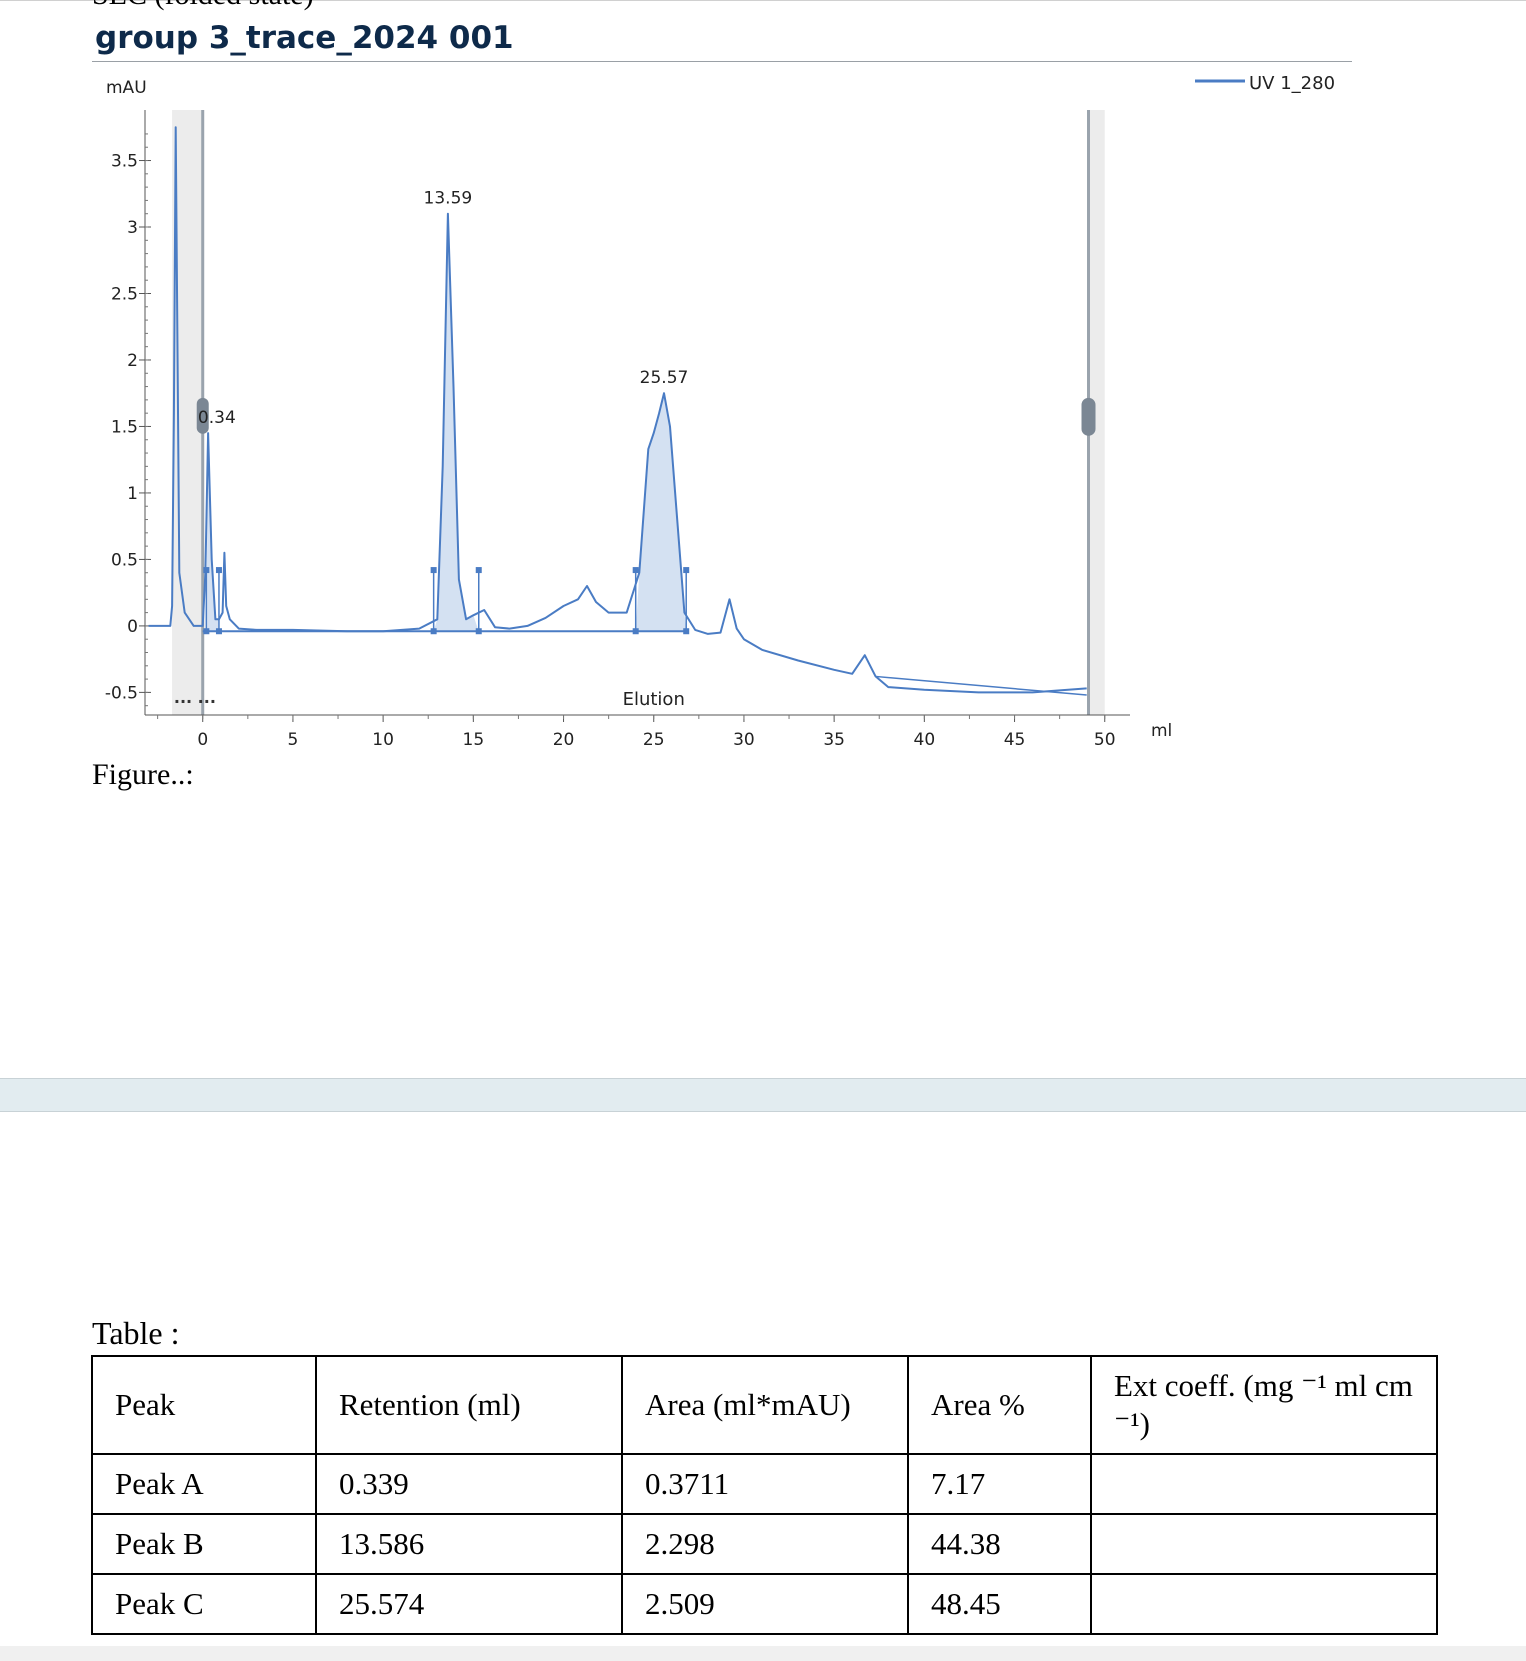 This screenshot has height=1661, width=1526. Describe the element at coordinates (654, 699) in the screenshot. I see `region-label-elution: Elution` at that location.